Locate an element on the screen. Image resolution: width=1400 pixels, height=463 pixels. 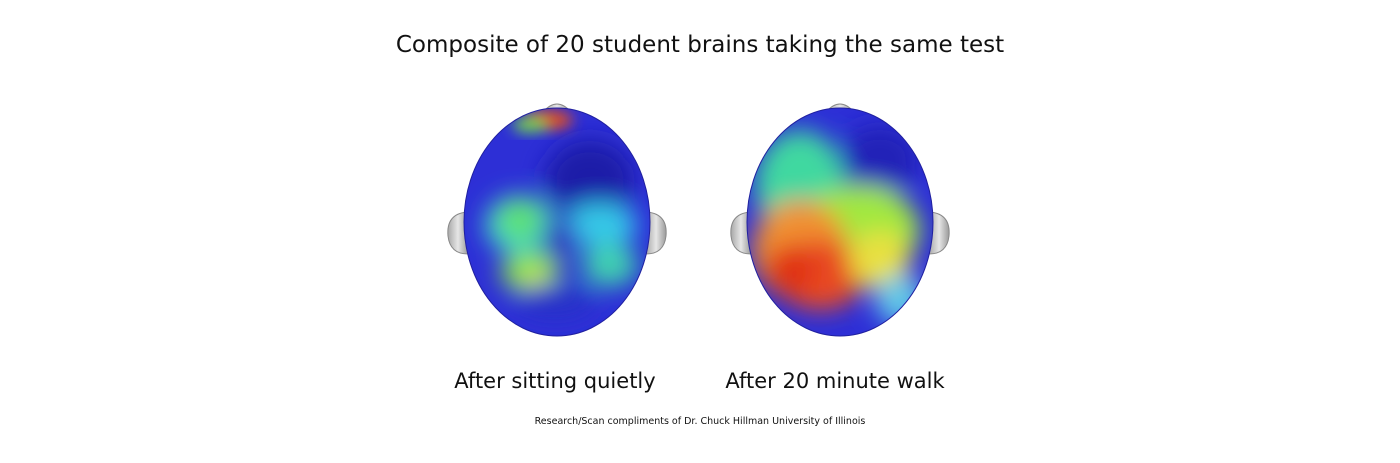
brain-scan-left is located at coordinates (557, 220).